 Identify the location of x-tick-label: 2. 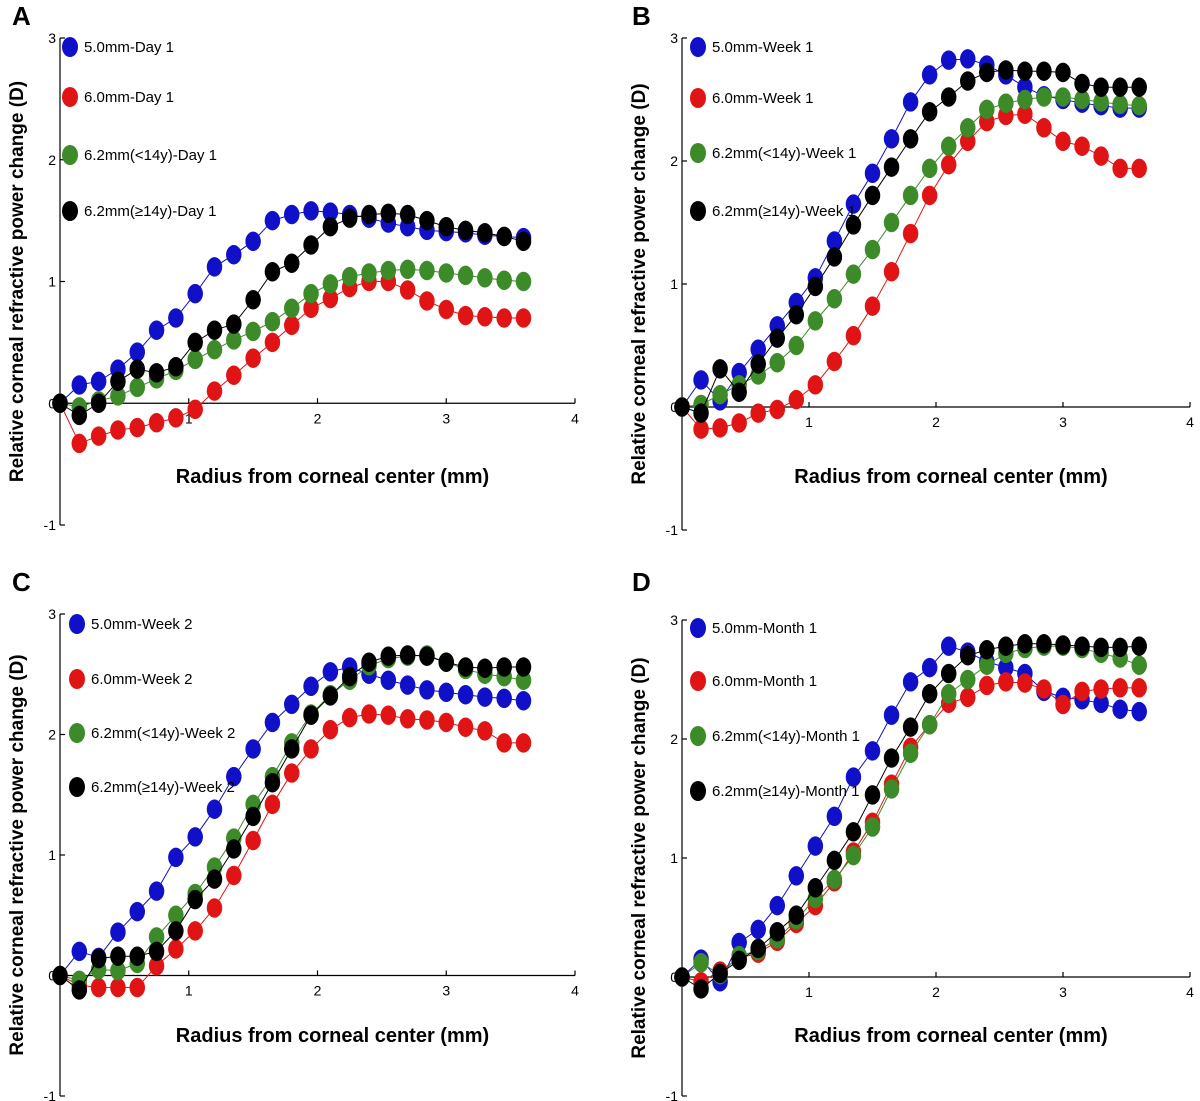
(936, 422).